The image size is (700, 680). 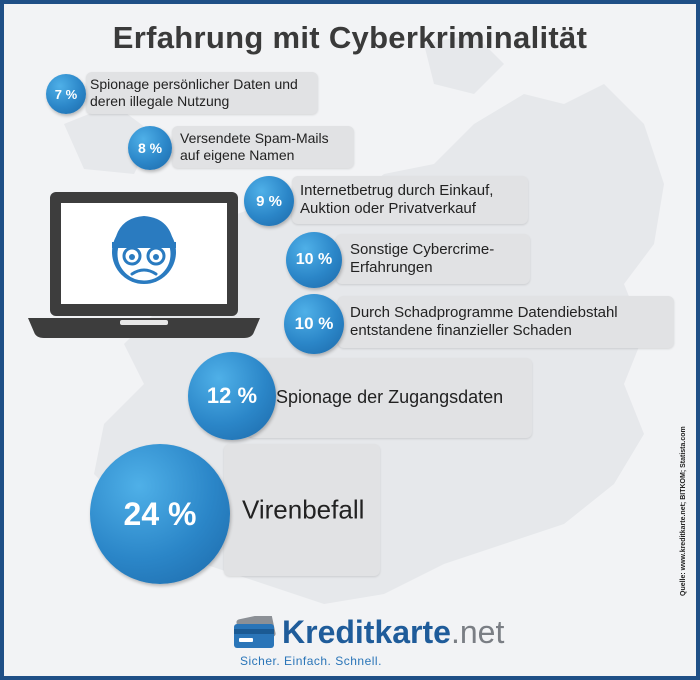 I want to click on category-label: Spionage der Zugangsdaten, so click(x=390, y=397).